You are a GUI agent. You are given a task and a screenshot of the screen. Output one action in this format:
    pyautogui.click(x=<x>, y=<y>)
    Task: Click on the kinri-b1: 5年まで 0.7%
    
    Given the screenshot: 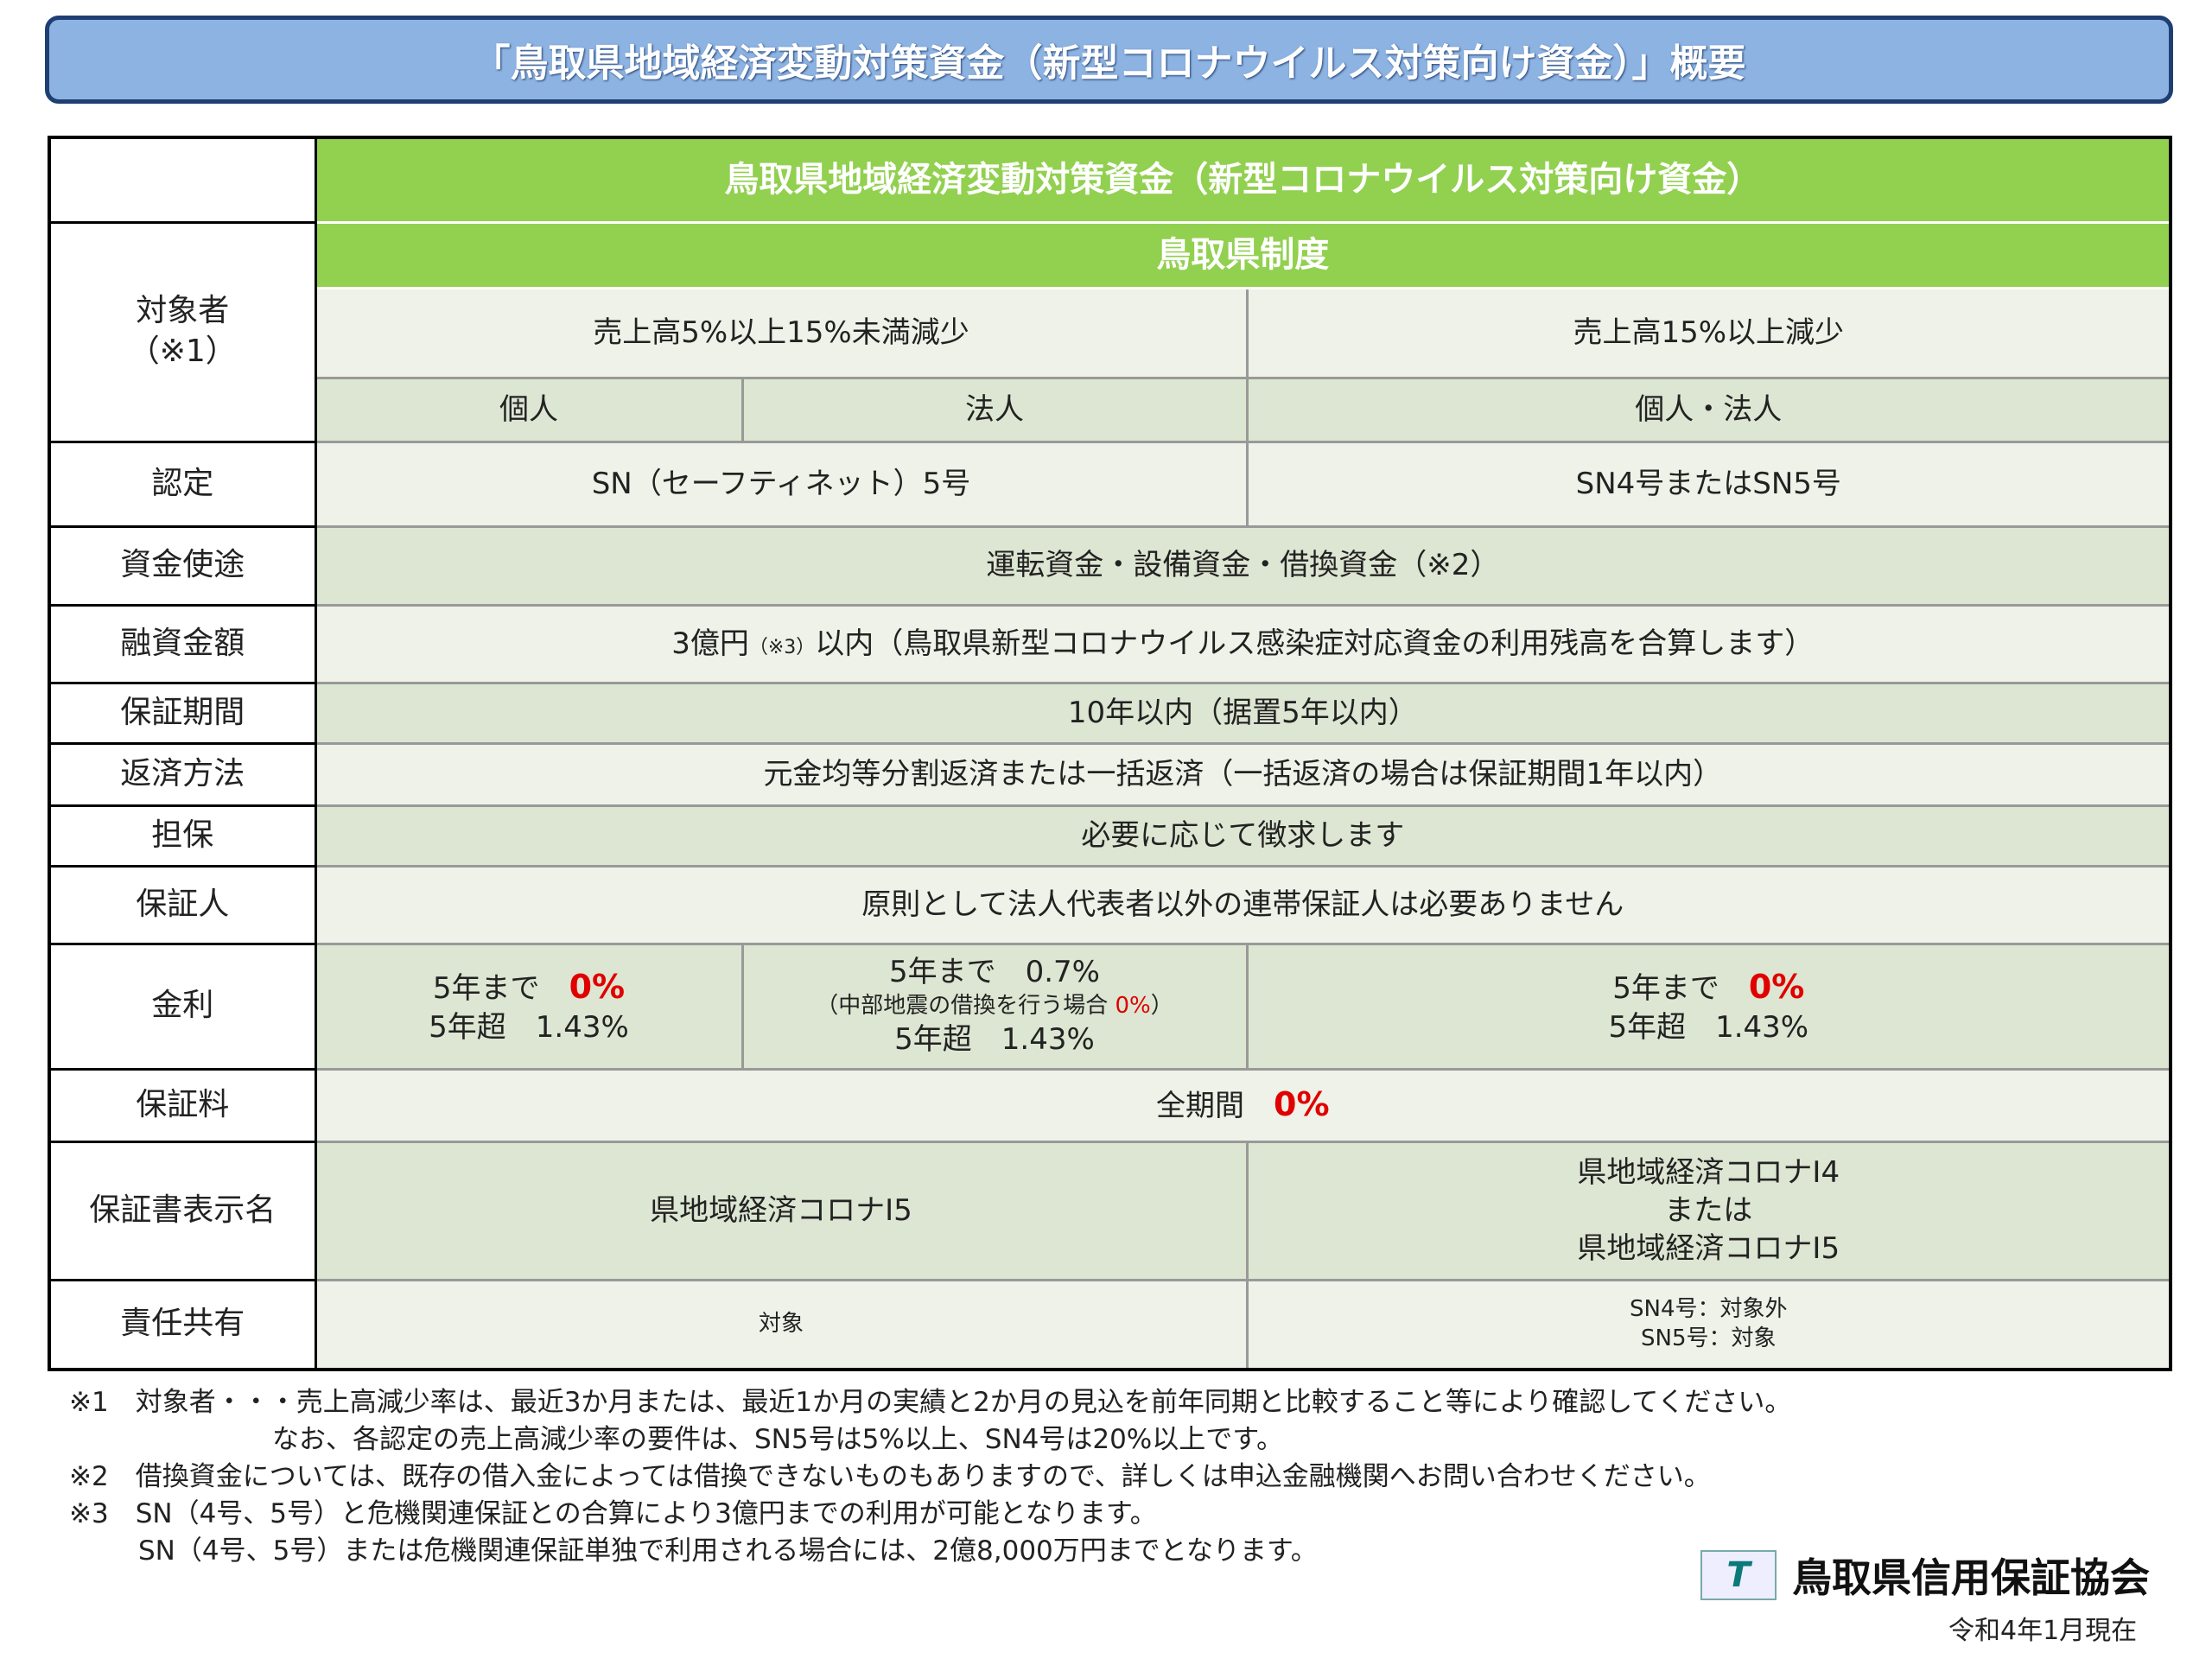 What is the action you would take?
    pyautogui.click(x=994, y=972)
    